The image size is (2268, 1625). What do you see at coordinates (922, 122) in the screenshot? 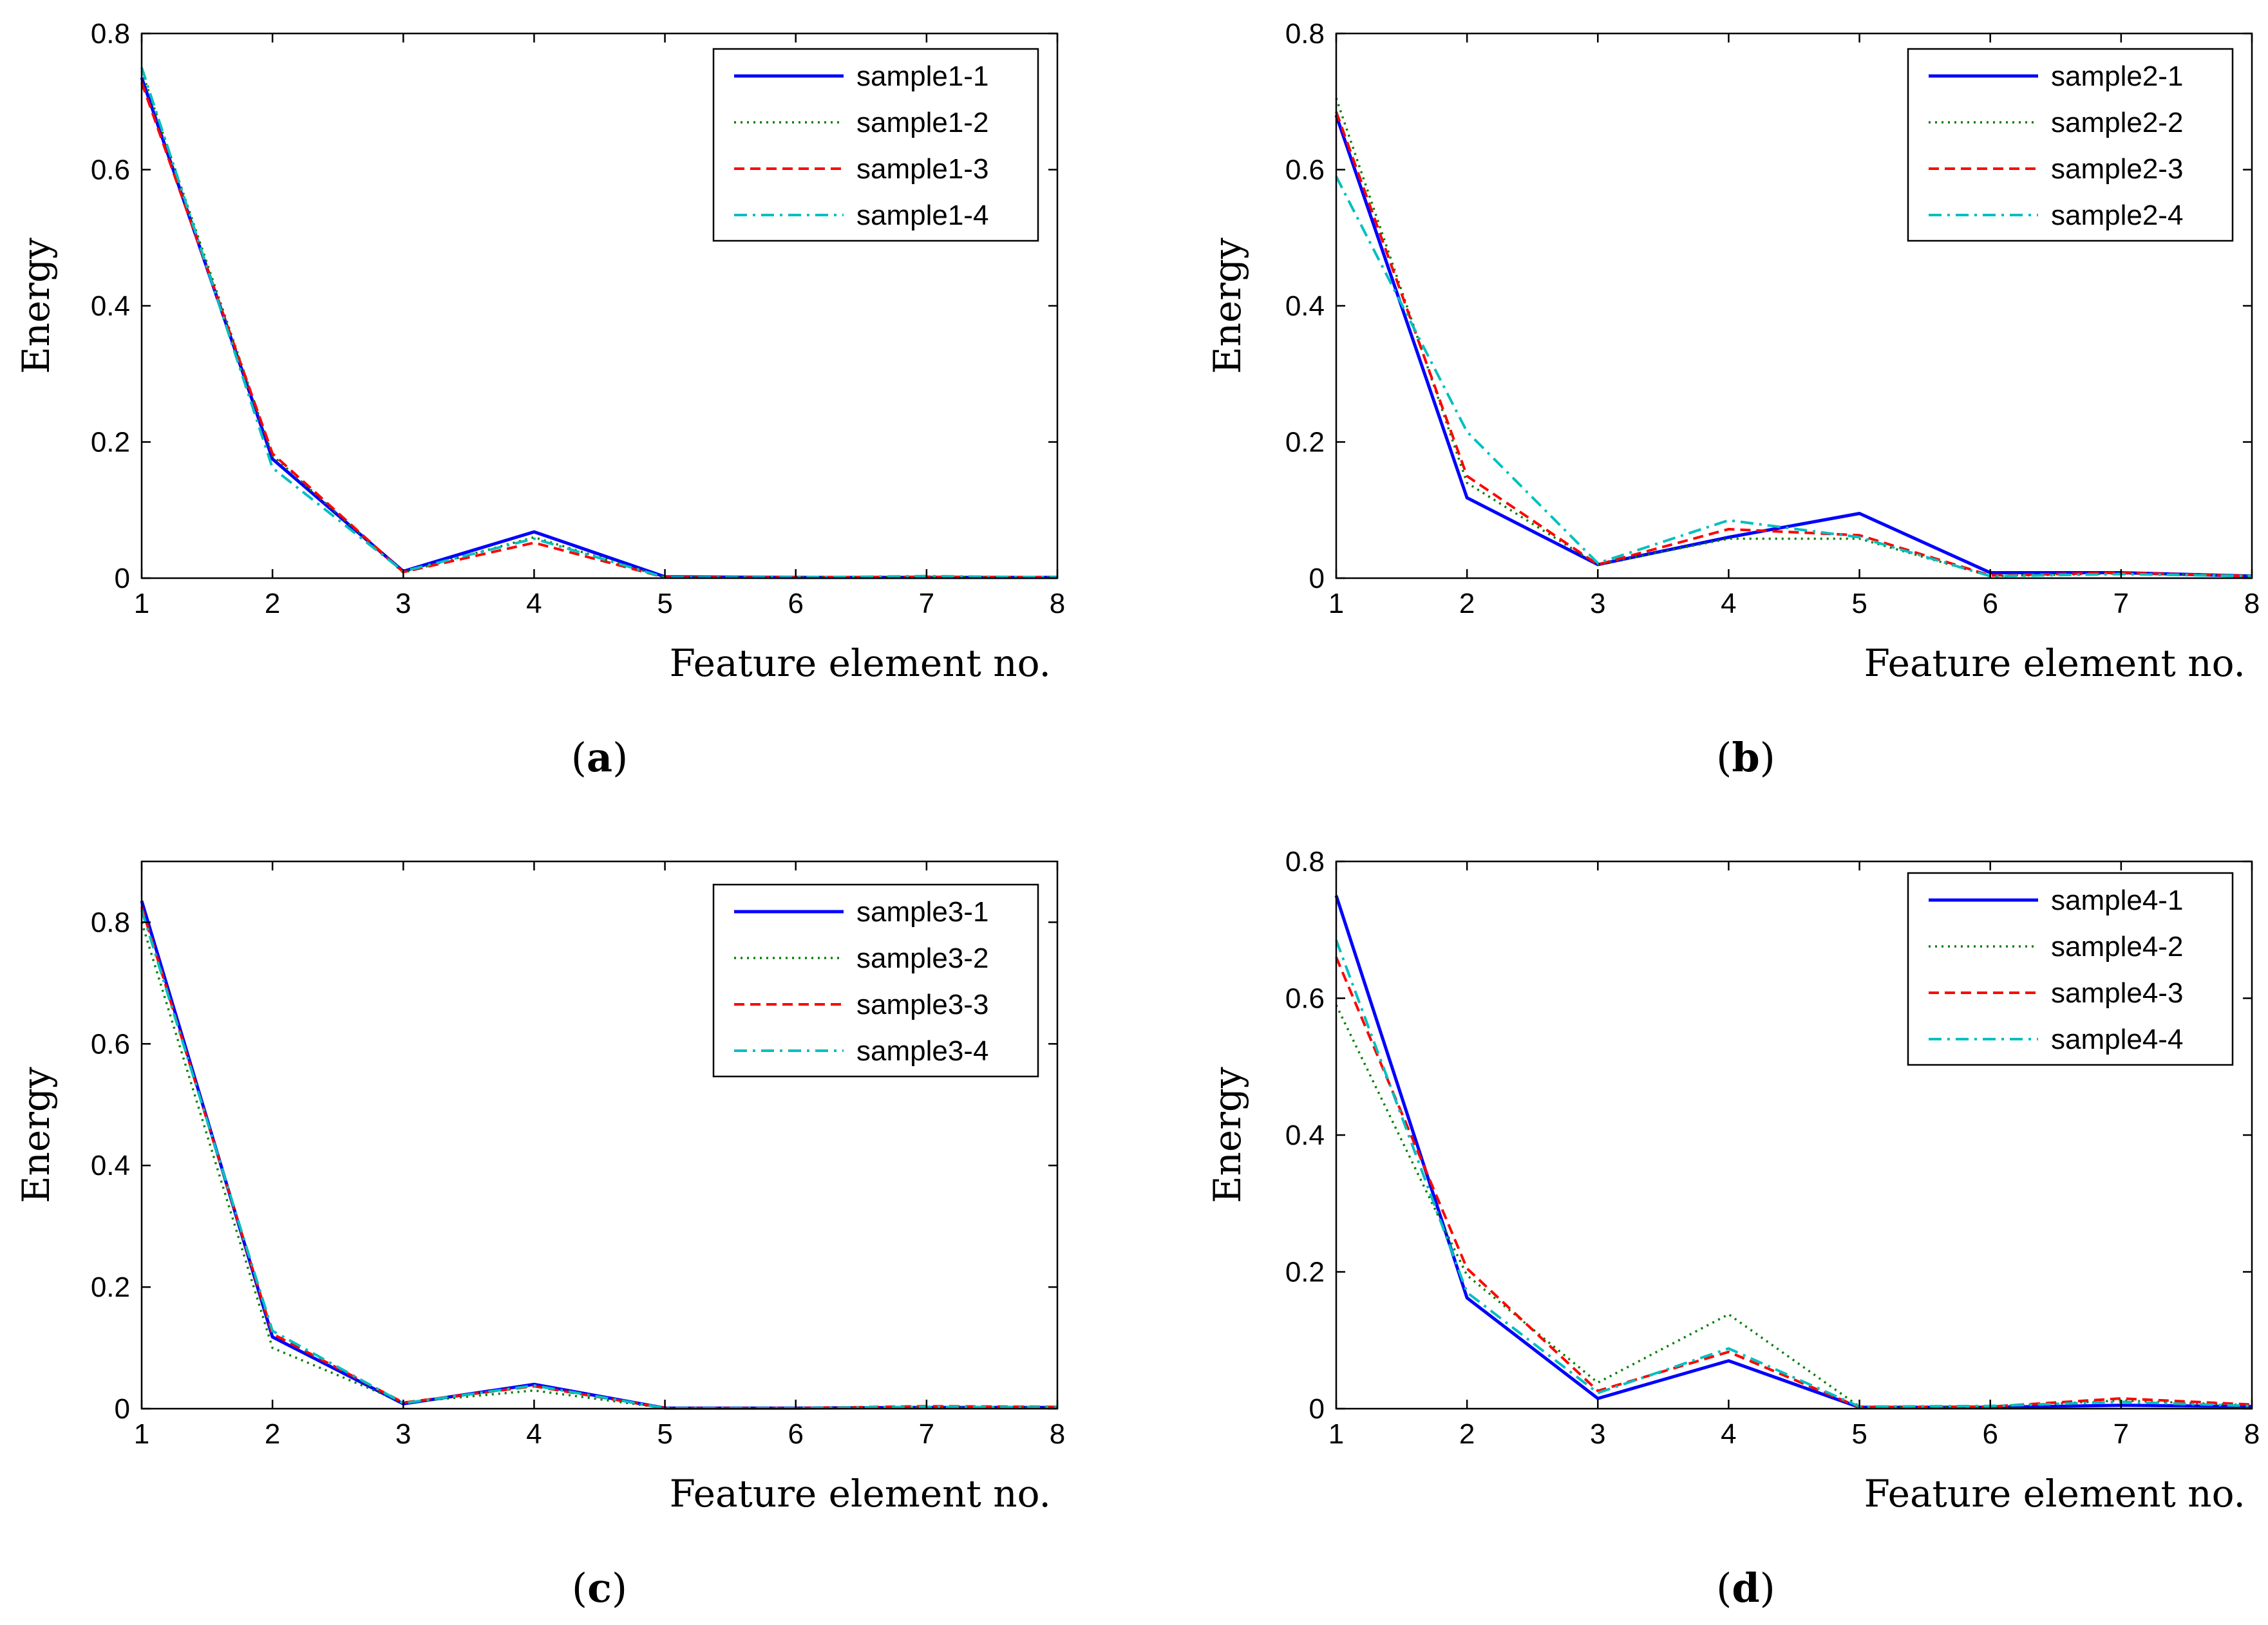
I see `legend-text-sample1-2: sample1-2` at bounding box center [922, 122].